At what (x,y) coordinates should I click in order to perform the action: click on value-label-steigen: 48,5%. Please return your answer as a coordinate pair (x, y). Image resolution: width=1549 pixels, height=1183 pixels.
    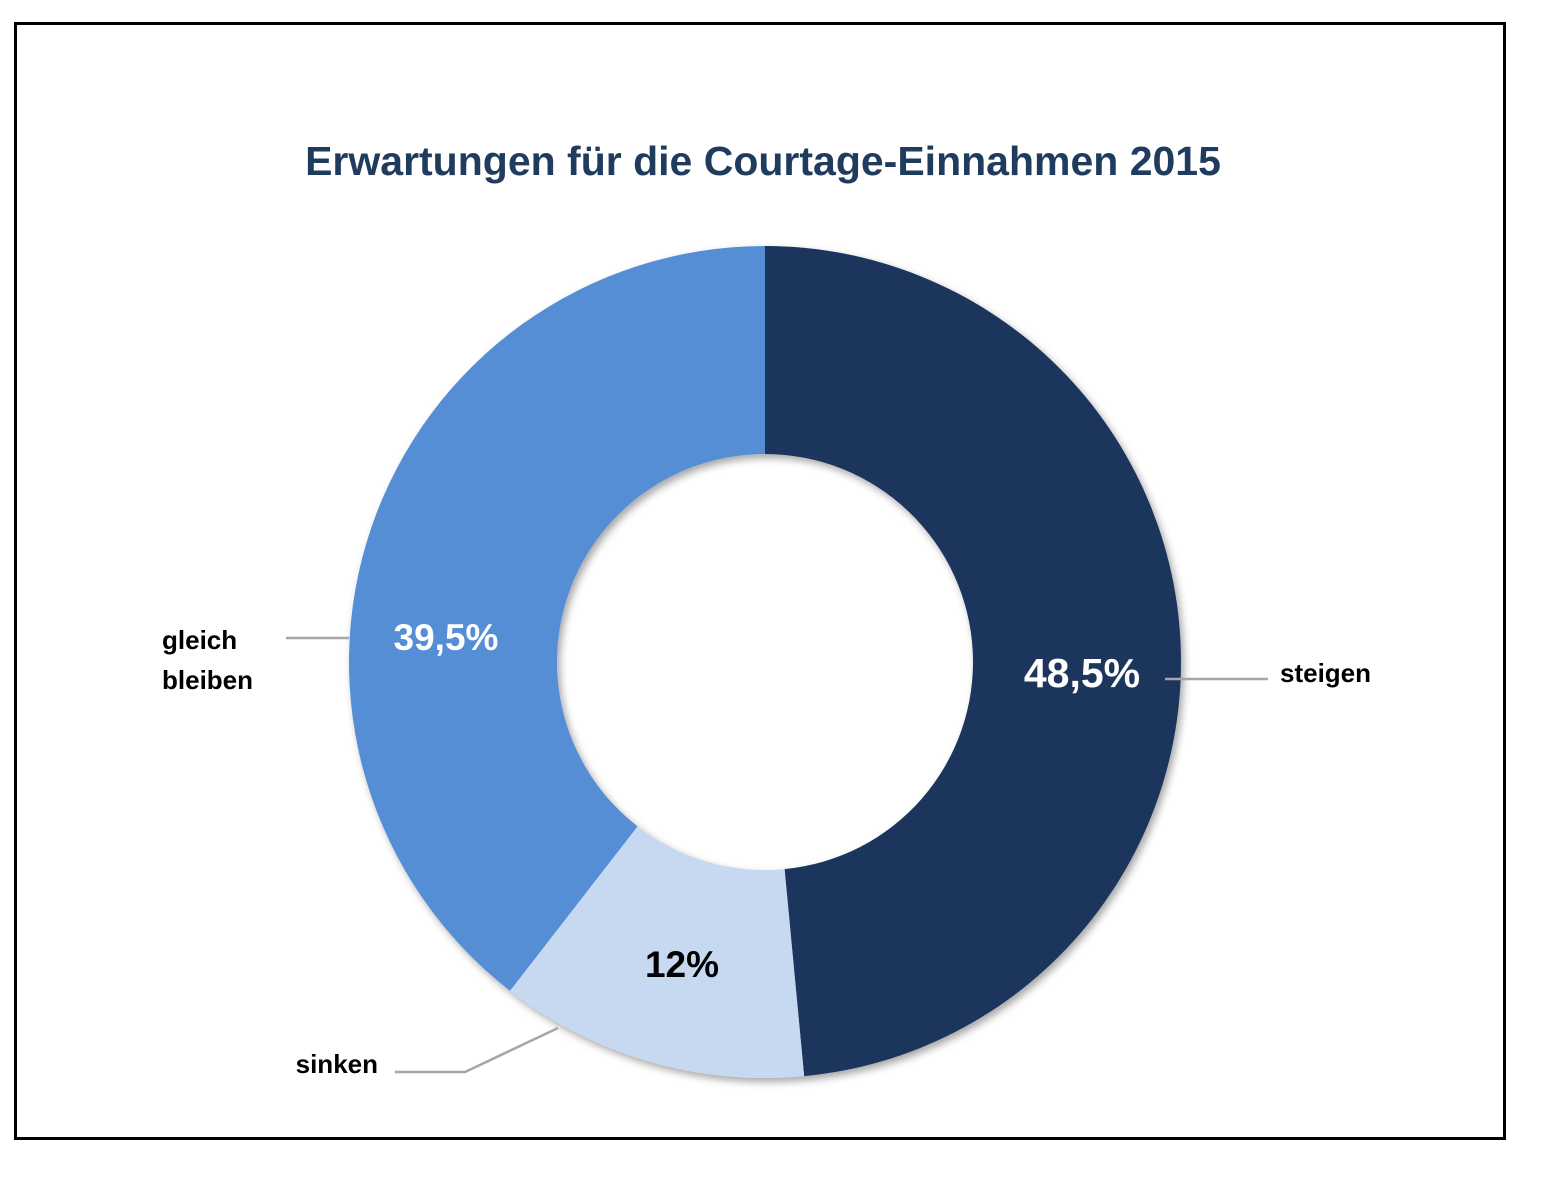
    Looking at the image, I should click on (1082, 673).